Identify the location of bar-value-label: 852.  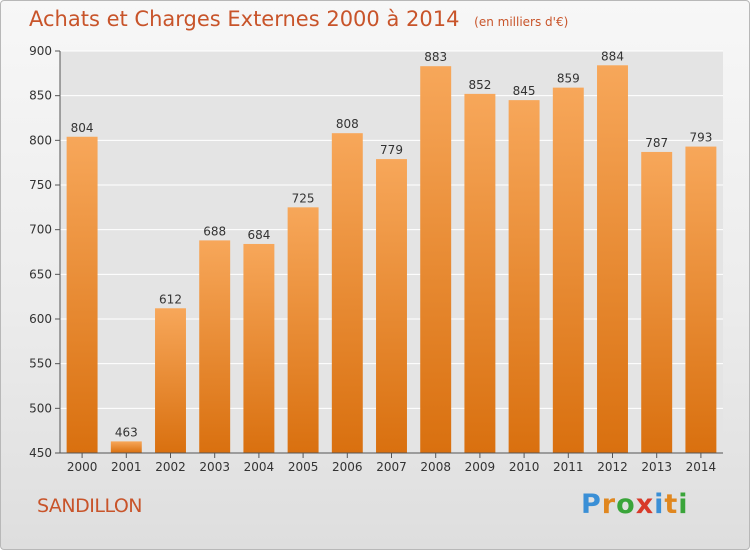
(479, 85).